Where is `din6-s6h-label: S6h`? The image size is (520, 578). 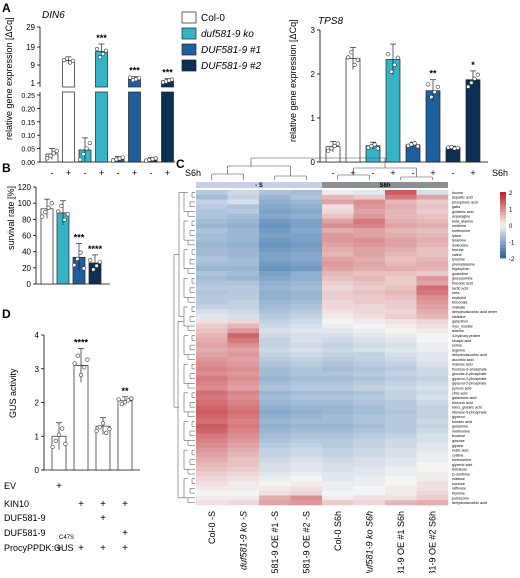 din6-s6h-label: S6h is located at coordinates (193, 173).